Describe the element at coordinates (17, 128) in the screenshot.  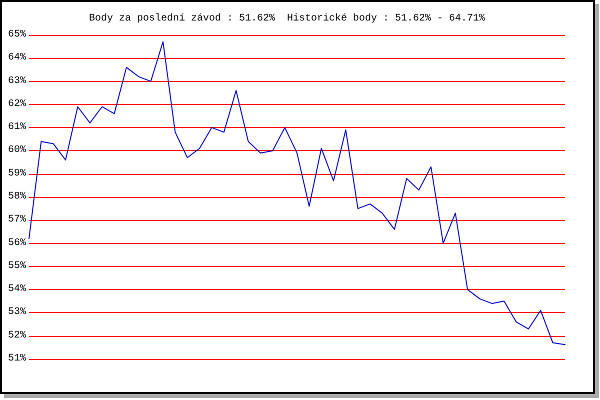
I see `y-tick-label: 61%` at that location.